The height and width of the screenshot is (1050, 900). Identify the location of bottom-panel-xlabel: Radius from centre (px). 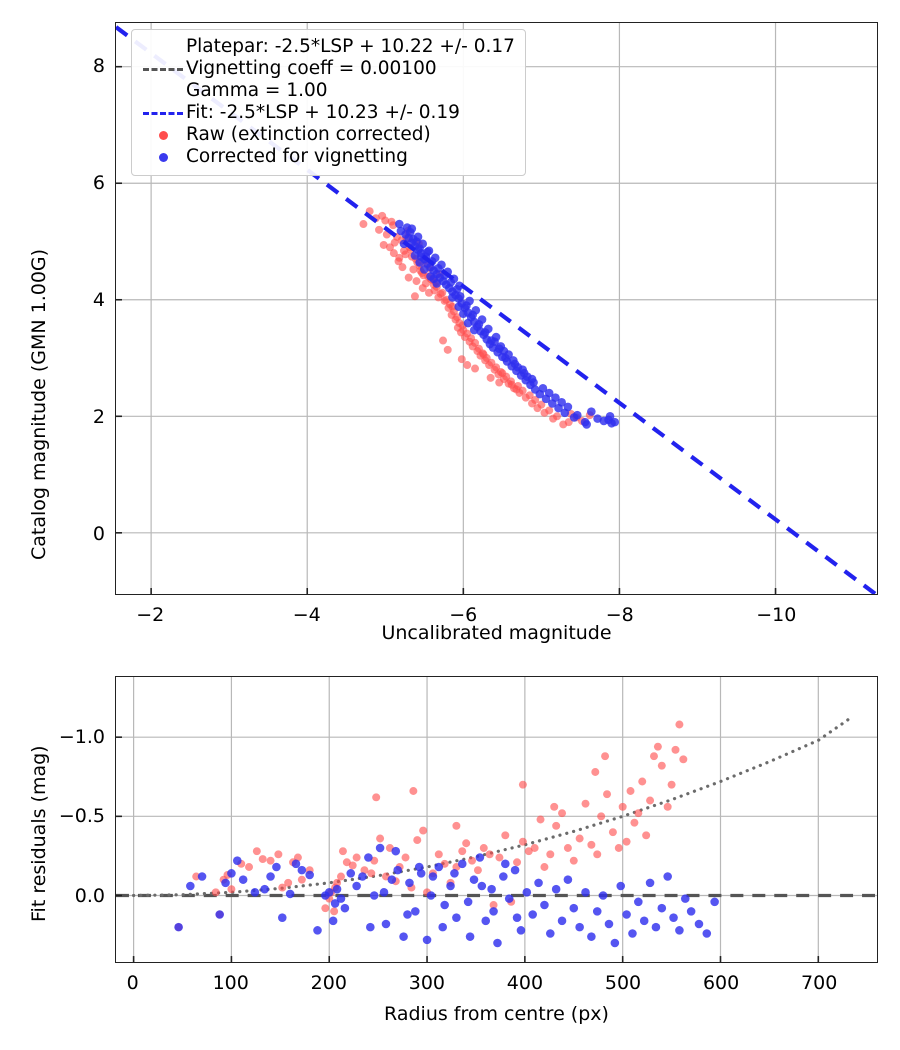
(496, 1014).